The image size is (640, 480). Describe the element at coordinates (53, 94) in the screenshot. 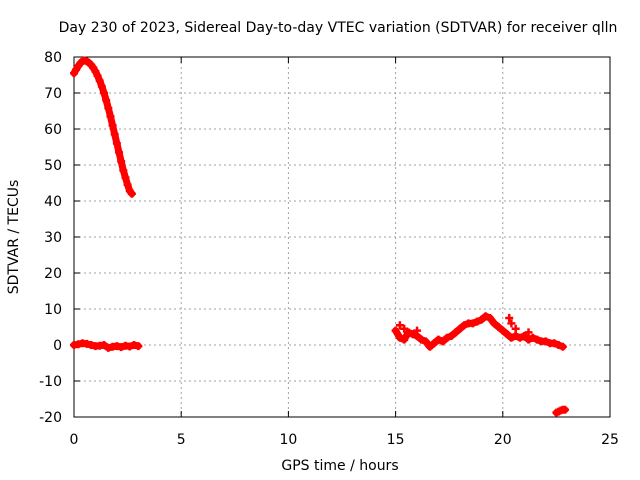

I see `y-tick-label: 70` at that location.